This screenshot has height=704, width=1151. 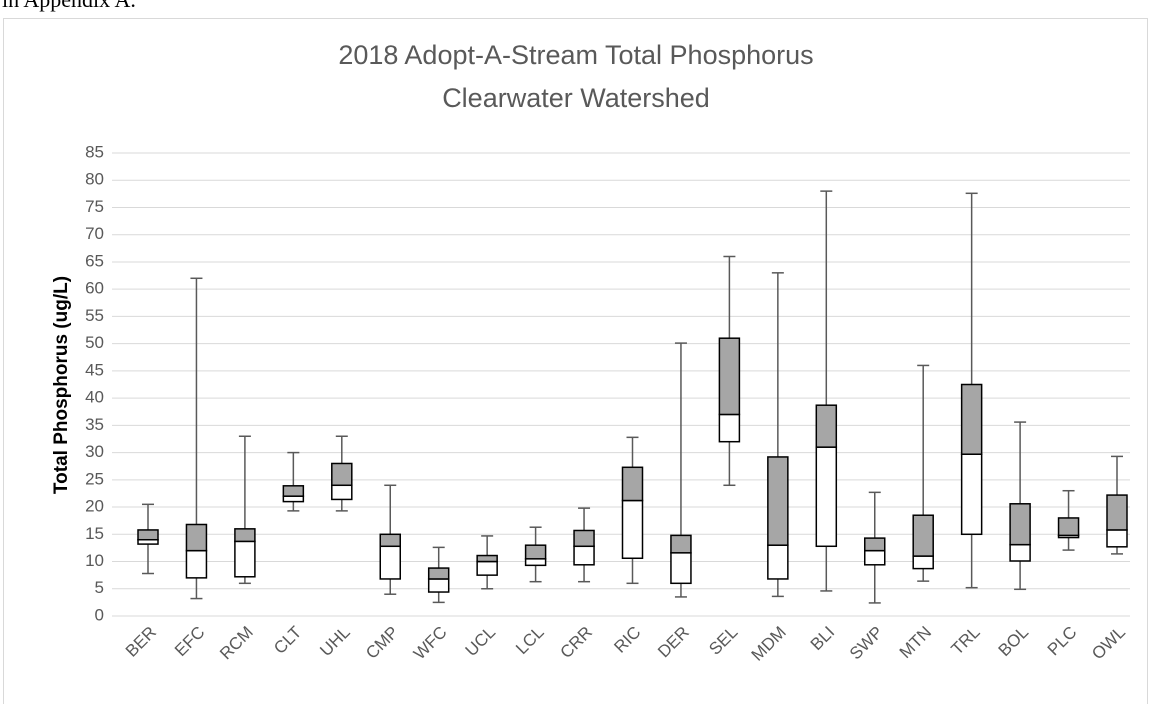 I want to click on y-tick-label: 40, so click(x=94, y=397).